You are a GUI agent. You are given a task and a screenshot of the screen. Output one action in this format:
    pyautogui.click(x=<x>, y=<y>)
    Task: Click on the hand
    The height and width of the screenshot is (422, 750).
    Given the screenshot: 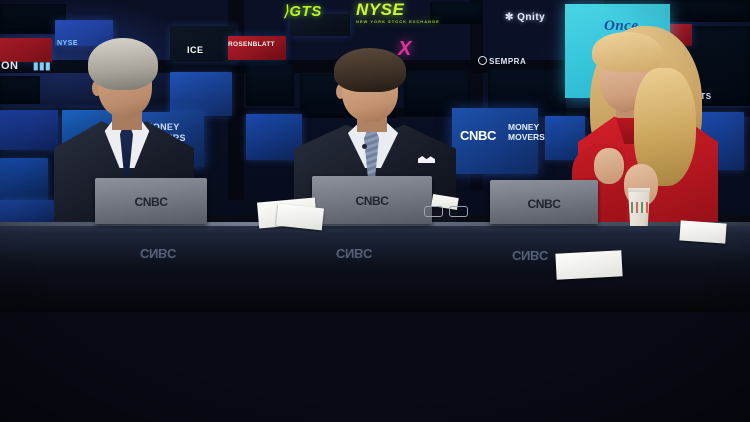 What is the action you would take?
    pyautogui.click(x=609, y=166)
    